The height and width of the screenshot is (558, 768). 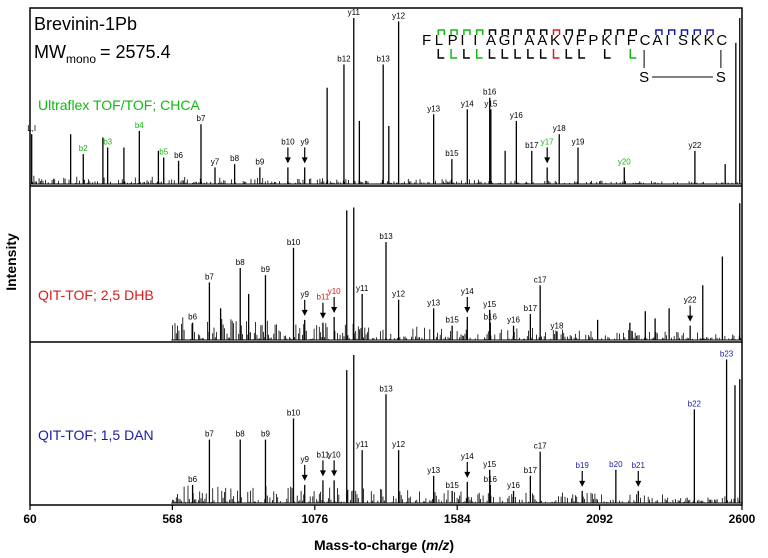 What do you see at coordinates (624, 161) in the screenshot?
I see `peak-label: y20` at bounding box center [624, 161].